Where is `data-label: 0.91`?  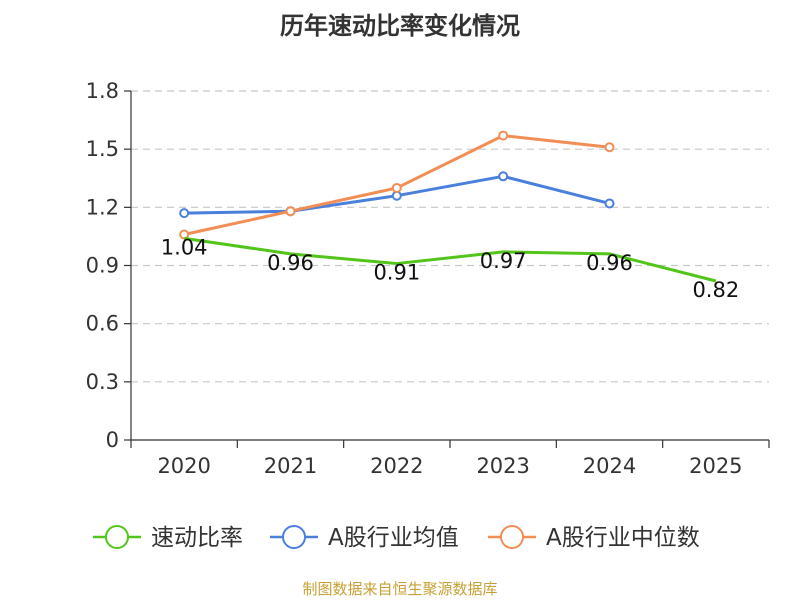
data-label: 0.91 is located at coordinates (396, 273).